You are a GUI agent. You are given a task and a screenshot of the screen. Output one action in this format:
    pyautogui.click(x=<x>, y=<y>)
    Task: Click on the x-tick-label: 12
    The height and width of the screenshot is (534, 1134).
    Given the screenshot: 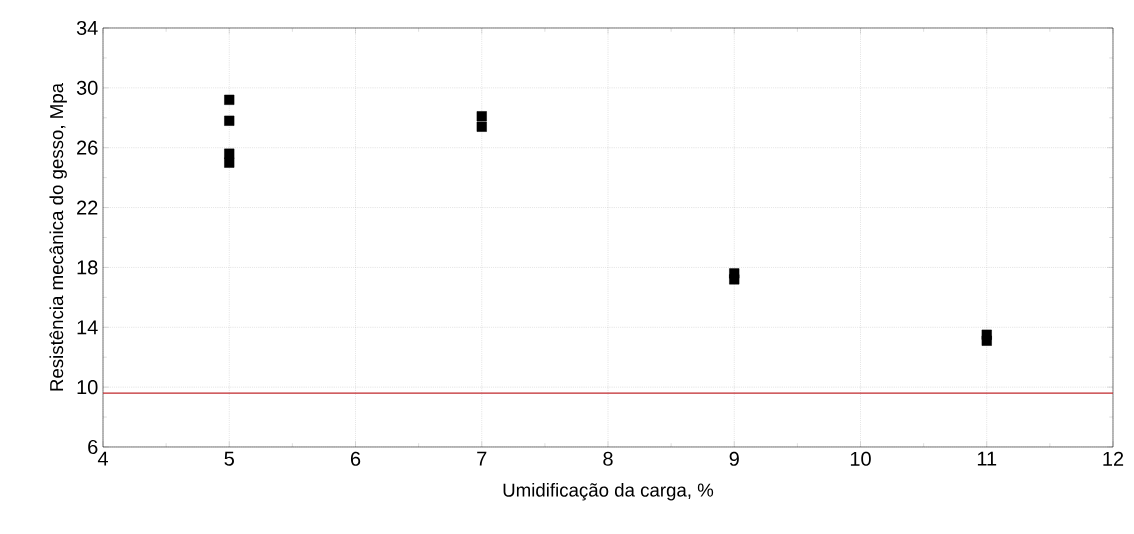 What is the action you would take?
    pyautogui.click(x=1113, y=458)
    